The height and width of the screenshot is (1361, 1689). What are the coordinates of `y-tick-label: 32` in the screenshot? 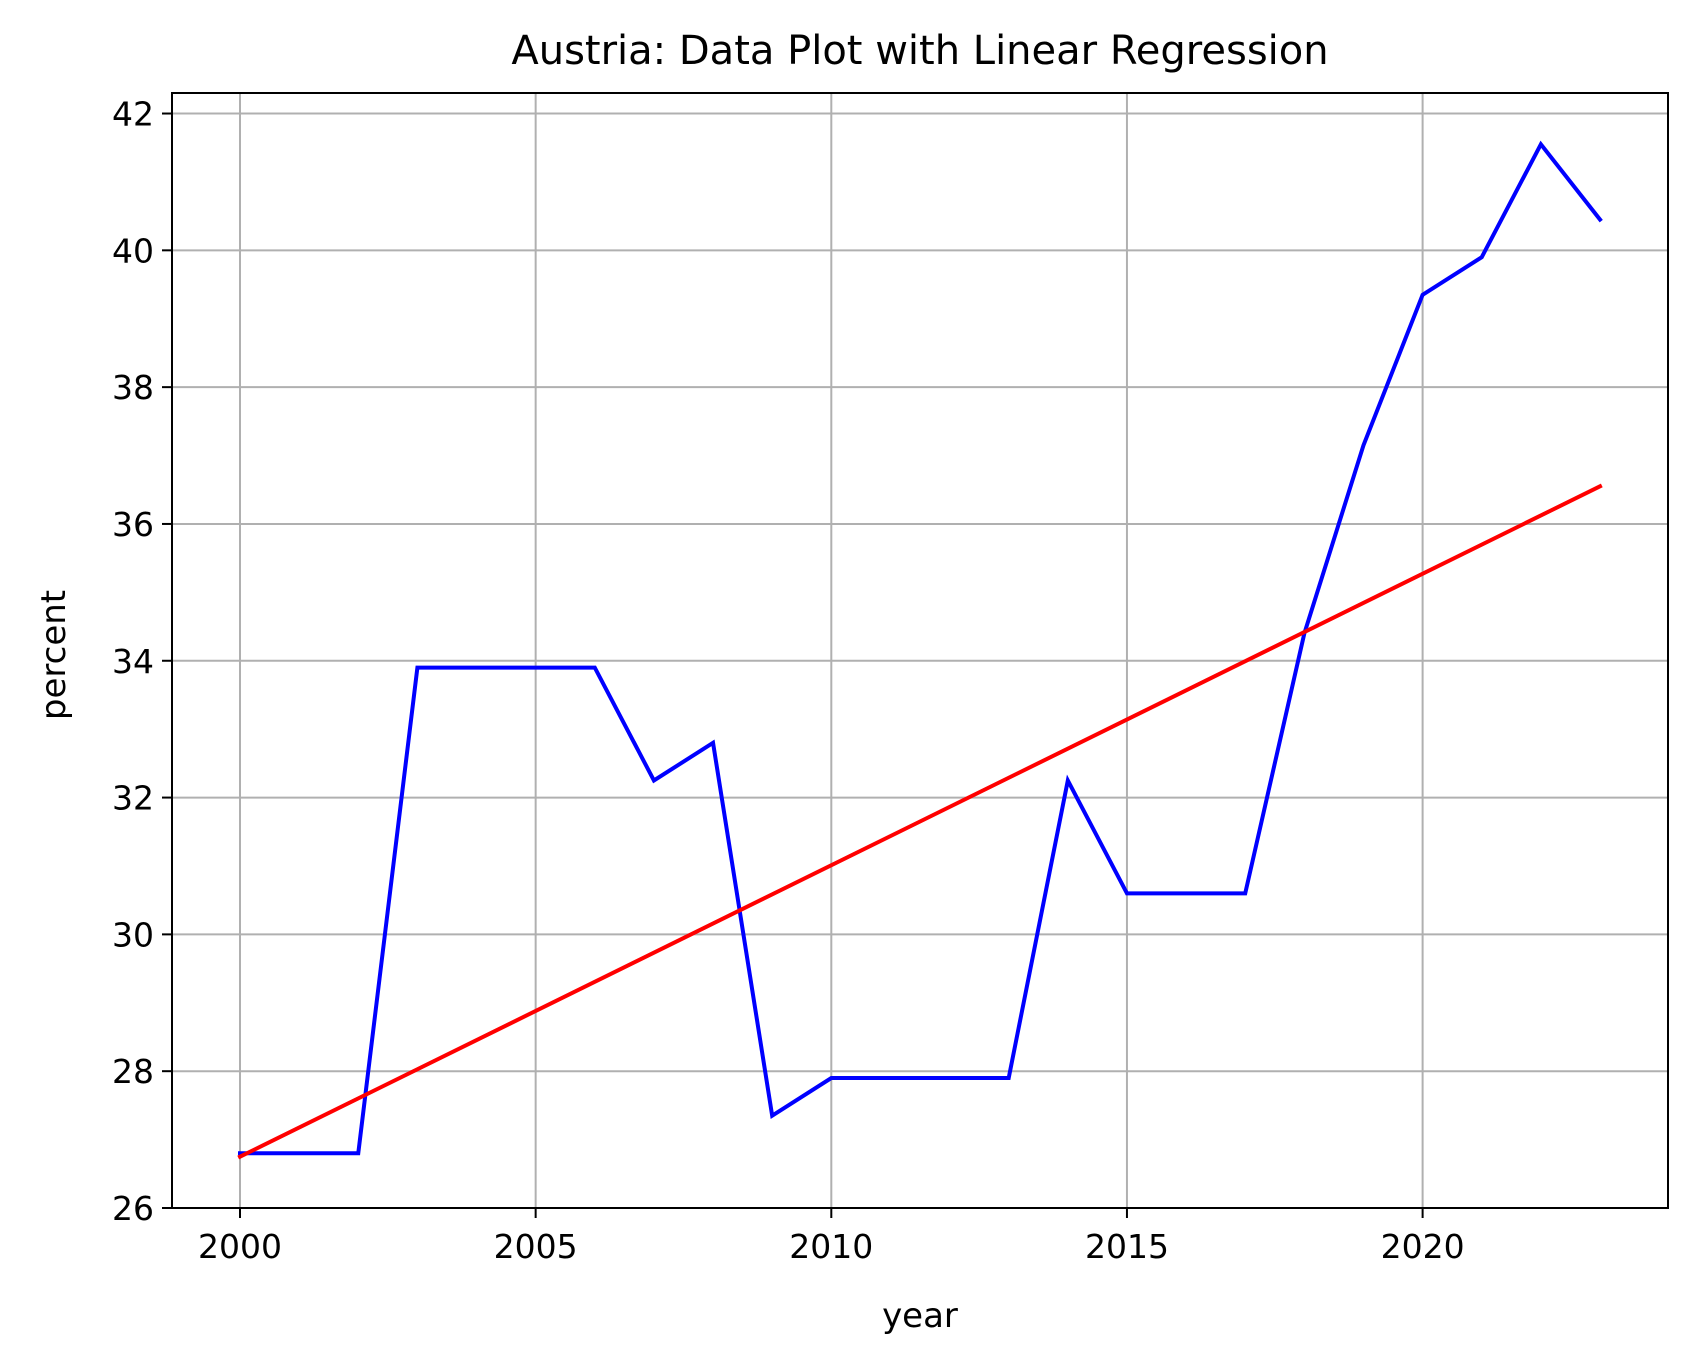 It's located at (133, 798).